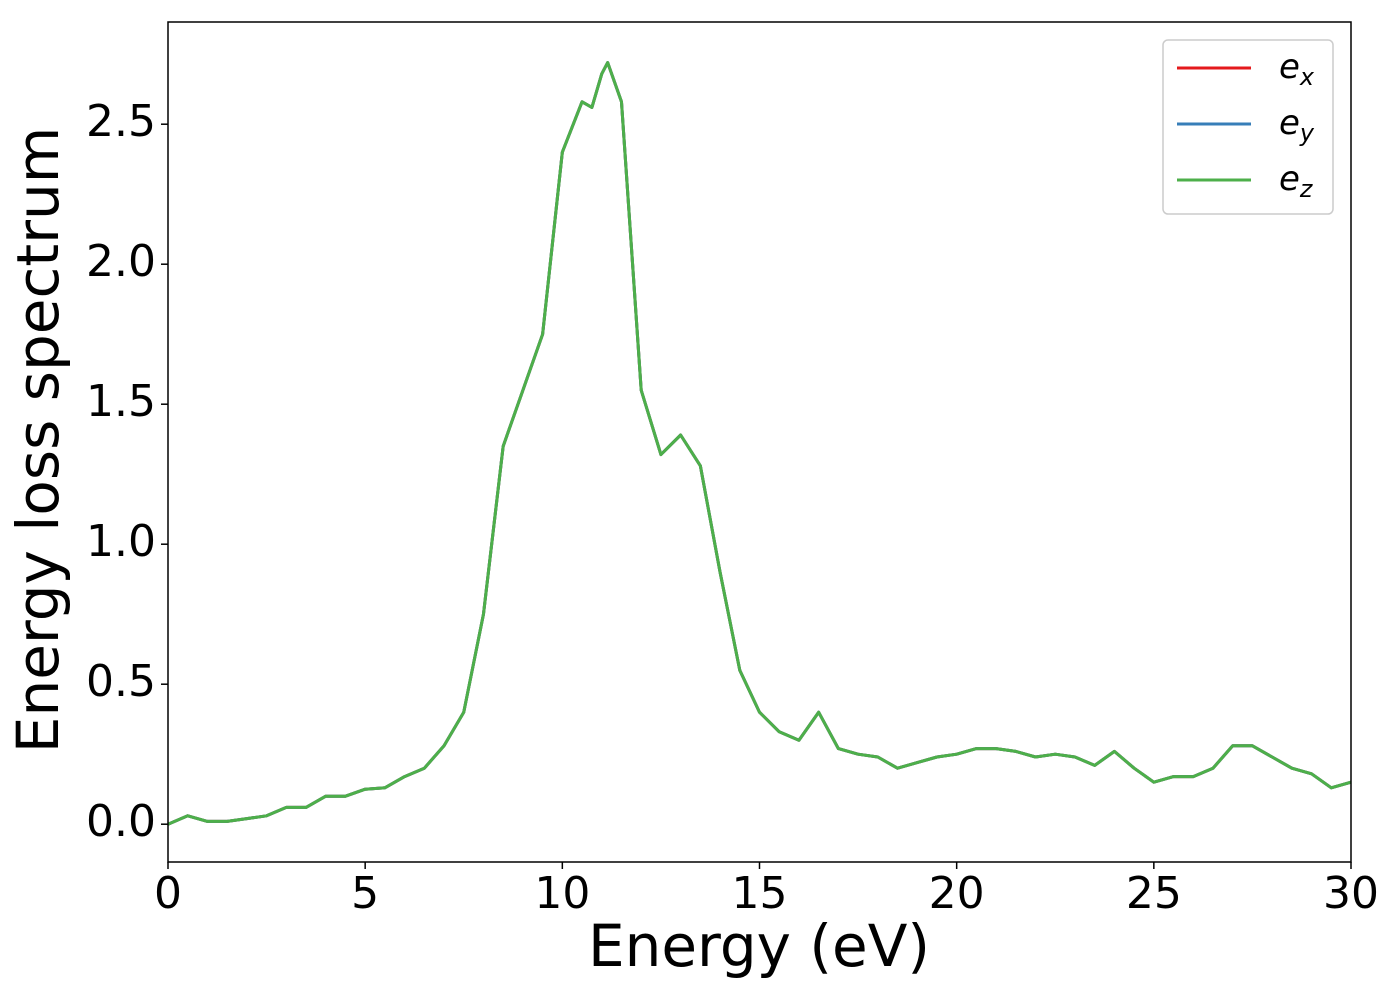  What do you see at coordinates (365, 893) in the screenshot?
I see `x-tick-label: 5` at bounding box center [365, 893].